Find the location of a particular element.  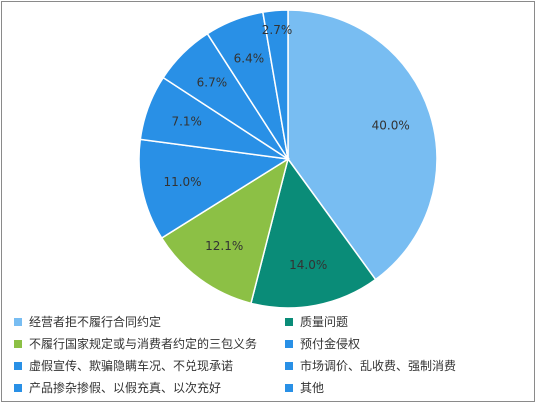

slice-label-1: 14.0% is located at coordinates (308, 265).